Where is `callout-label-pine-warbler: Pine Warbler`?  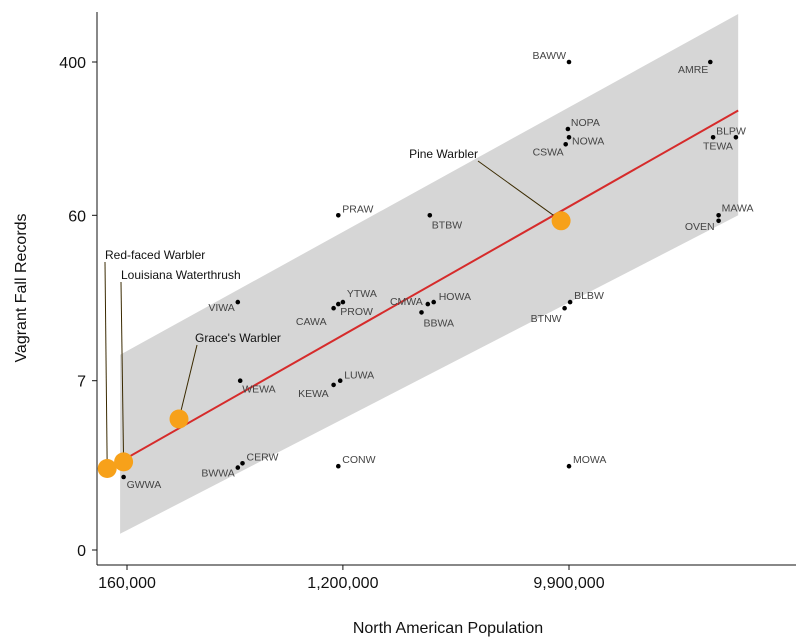 callout-label-pine-warbler: Pine Warbler is located at coordinates (443, 154).